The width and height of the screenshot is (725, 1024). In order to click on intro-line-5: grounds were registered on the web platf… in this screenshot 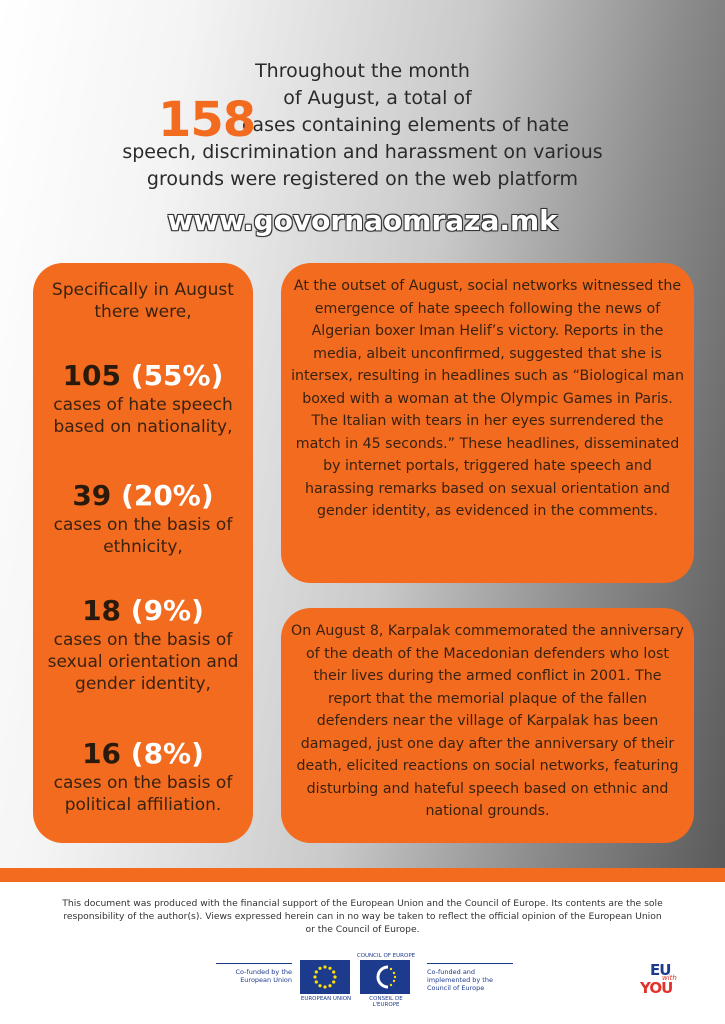, I will do `click(362, 179)`.